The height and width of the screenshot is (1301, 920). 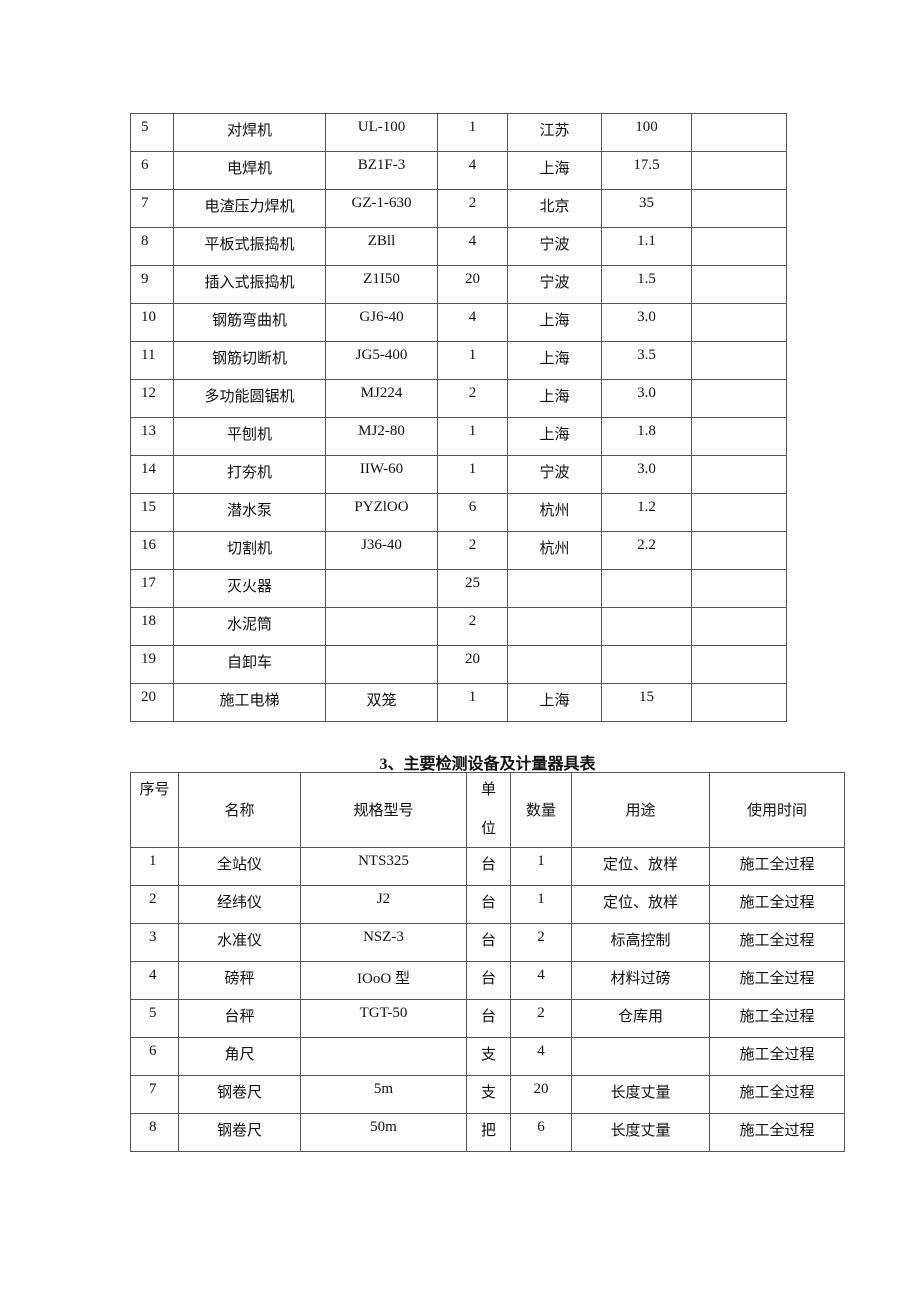 What do you see at coordinates (472, 512) in the screenshot?
I see `table-cell: 6` at bounding box center [472, 512].